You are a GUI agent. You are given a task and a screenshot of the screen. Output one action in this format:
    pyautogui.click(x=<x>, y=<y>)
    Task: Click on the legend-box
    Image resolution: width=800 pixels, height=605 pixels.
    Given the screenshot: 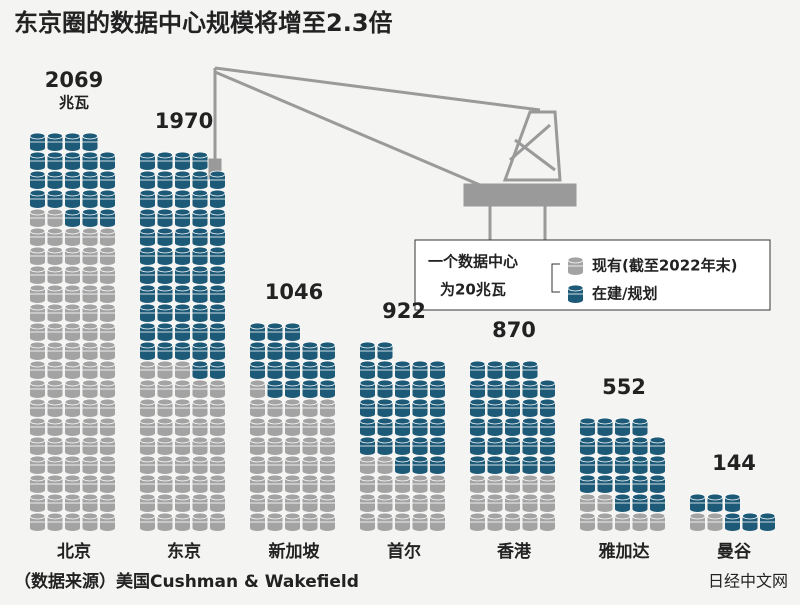 What is the action you would take?
    pyautogui.click(x=592, y=275)
    